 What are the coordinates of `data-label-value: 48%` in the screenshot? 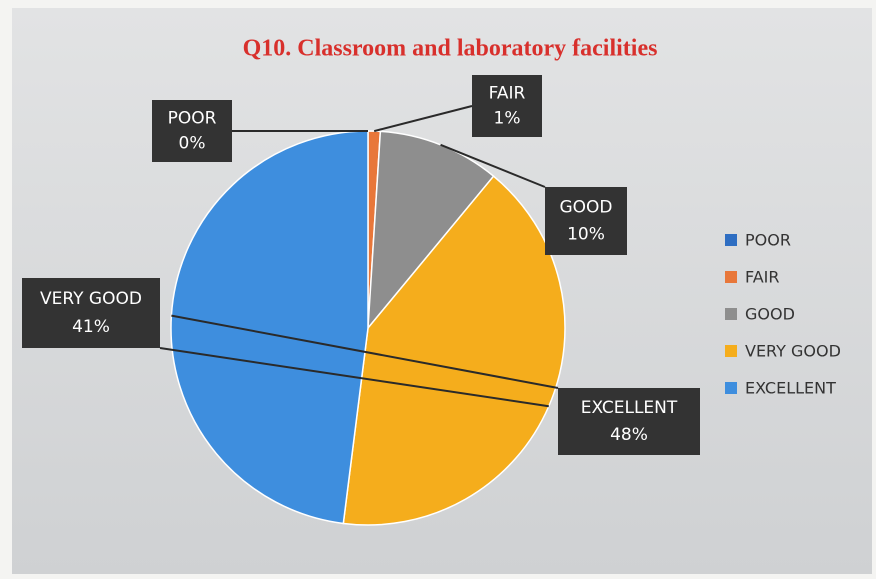 It's located at (629, 435).